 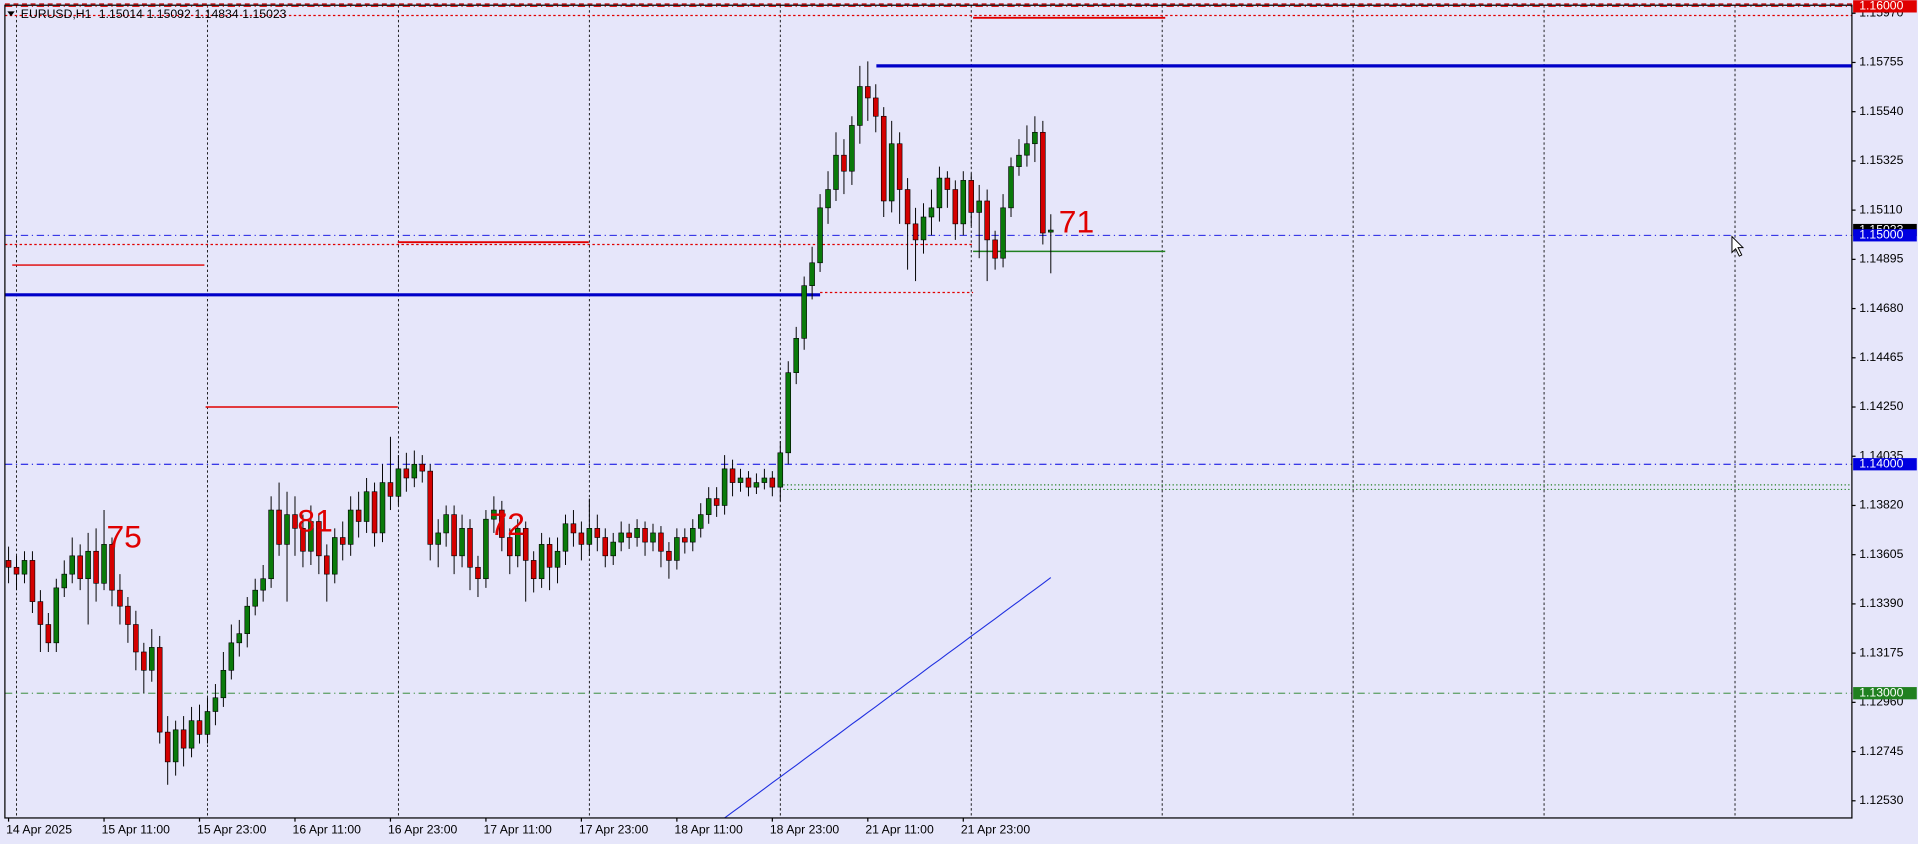 I want to click on y-tick-label: 1.15540, so click(x=1881, y=111).